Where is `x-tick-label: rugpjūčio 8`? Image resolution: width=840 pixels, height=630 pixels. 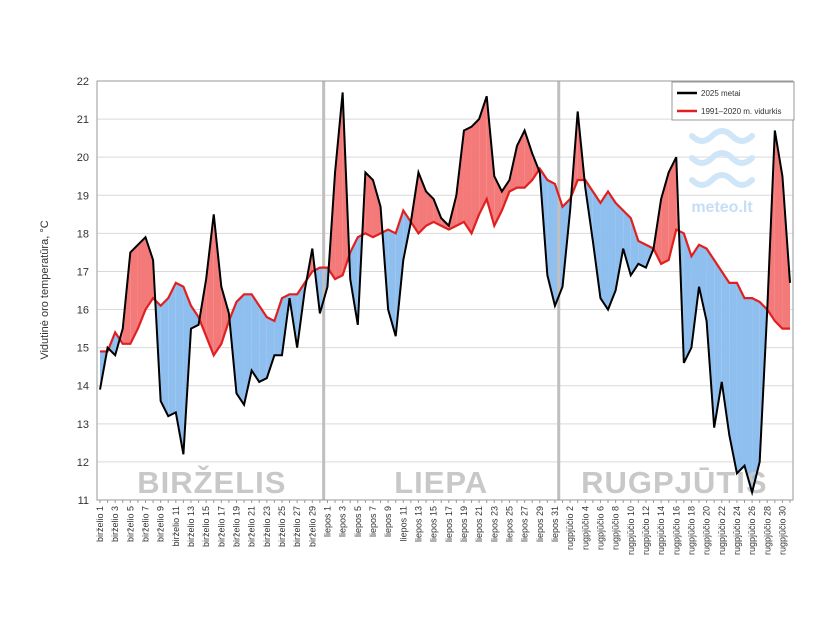 x-tick-label: rugpjūčio 8 is located at coordinates (616, 528).